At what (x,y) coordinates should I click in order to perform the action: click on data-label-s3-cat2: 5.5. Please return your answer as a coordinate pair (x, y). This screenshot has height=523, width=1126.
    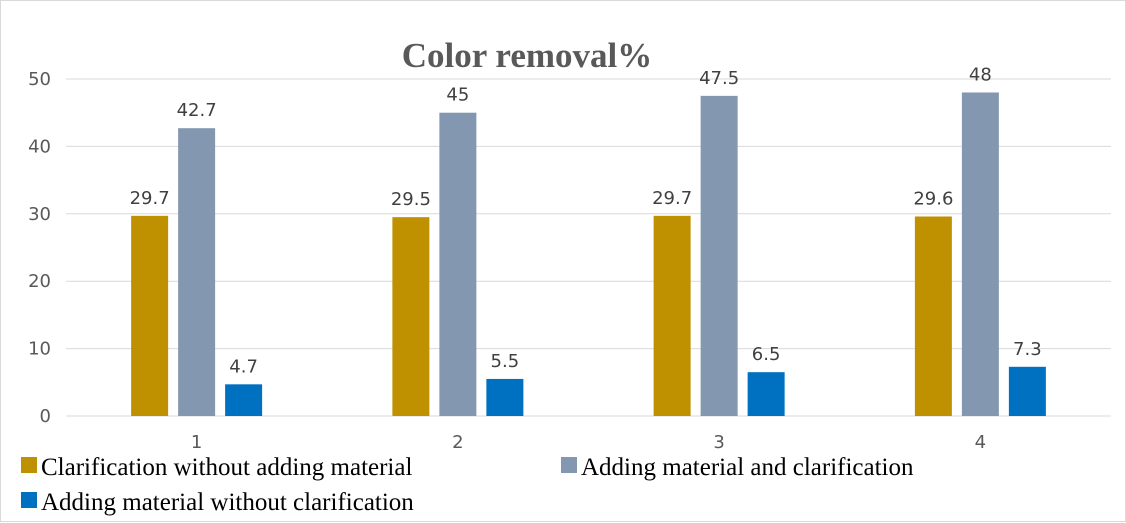
    Looking at the image, I should click on (505, 361).